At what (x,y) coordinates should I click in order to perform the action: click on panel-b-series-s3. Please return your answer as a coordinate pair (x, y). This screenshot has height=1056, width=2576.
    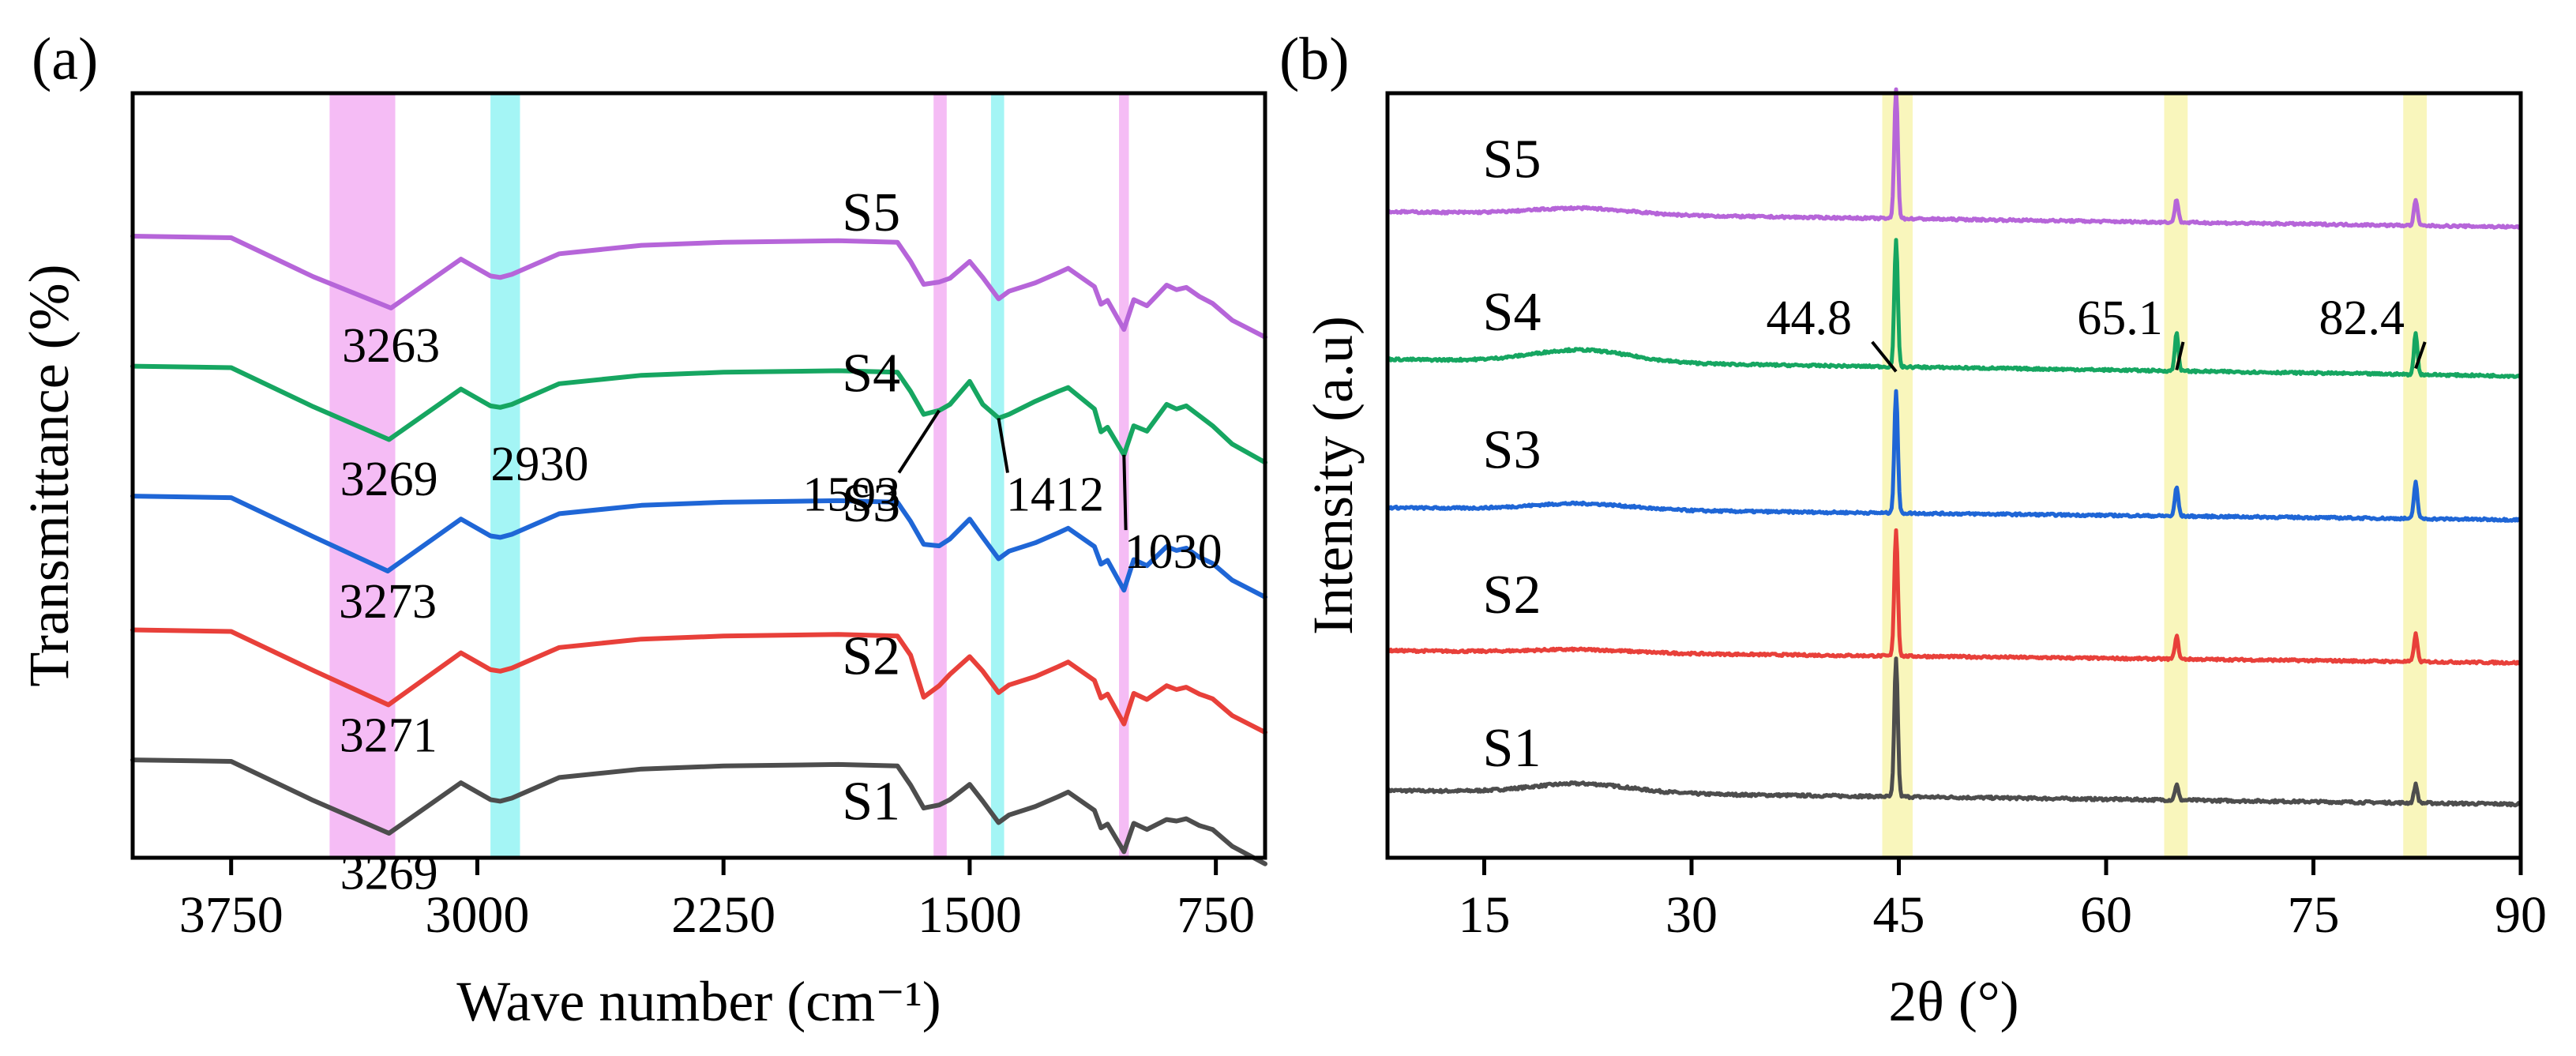
    Looking at the image, I should click on (1954, 456).